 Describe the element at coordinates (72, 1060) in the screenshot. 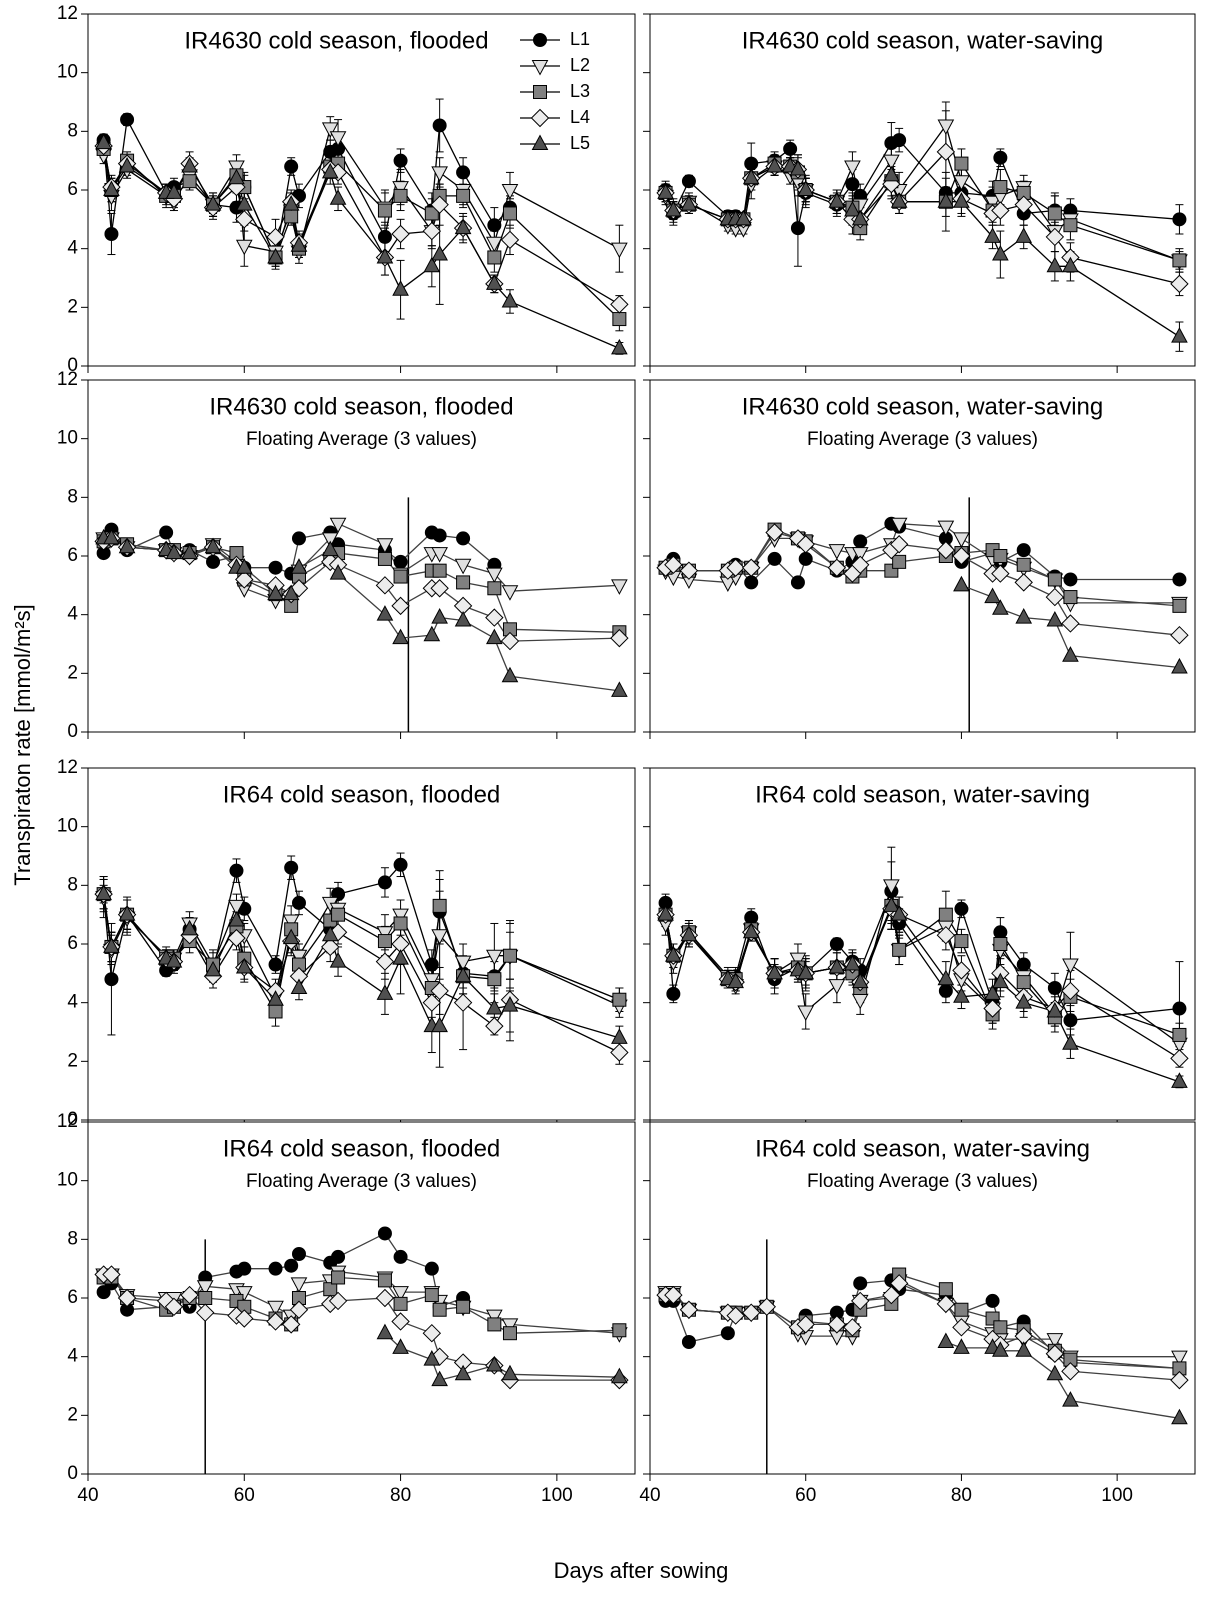

I see `y-tick-label: 2` at that location.